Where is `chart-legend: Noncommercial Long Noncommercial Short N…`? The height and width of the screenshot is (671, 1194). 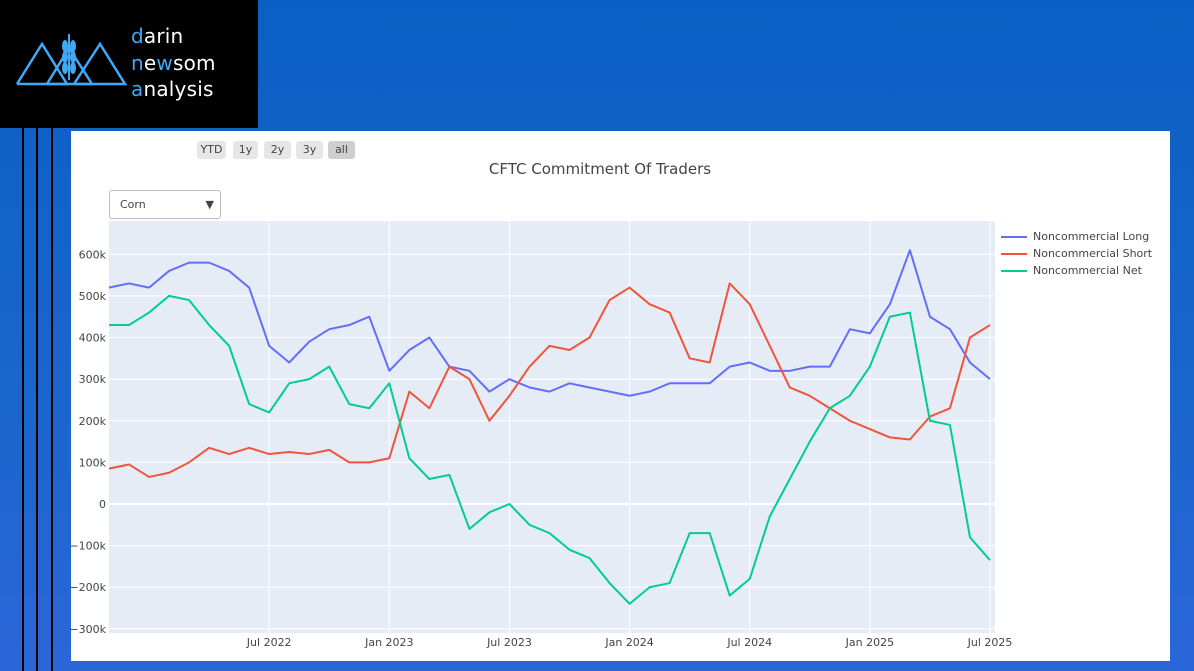 chart-legend: Noncommercial Long Noncommercial Short N… is located at coordinates (1076, 253).